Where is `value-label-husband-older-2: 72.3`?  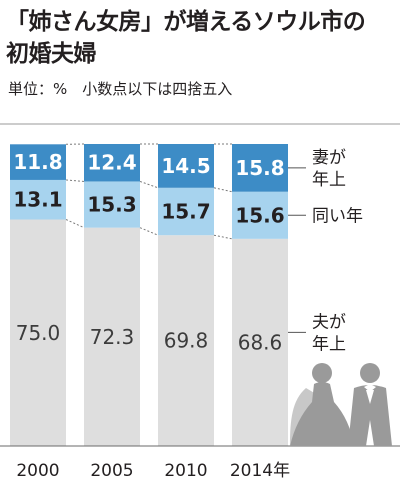
value-label-husband-older-2: 72.3 is located at coordinates (112, 337).